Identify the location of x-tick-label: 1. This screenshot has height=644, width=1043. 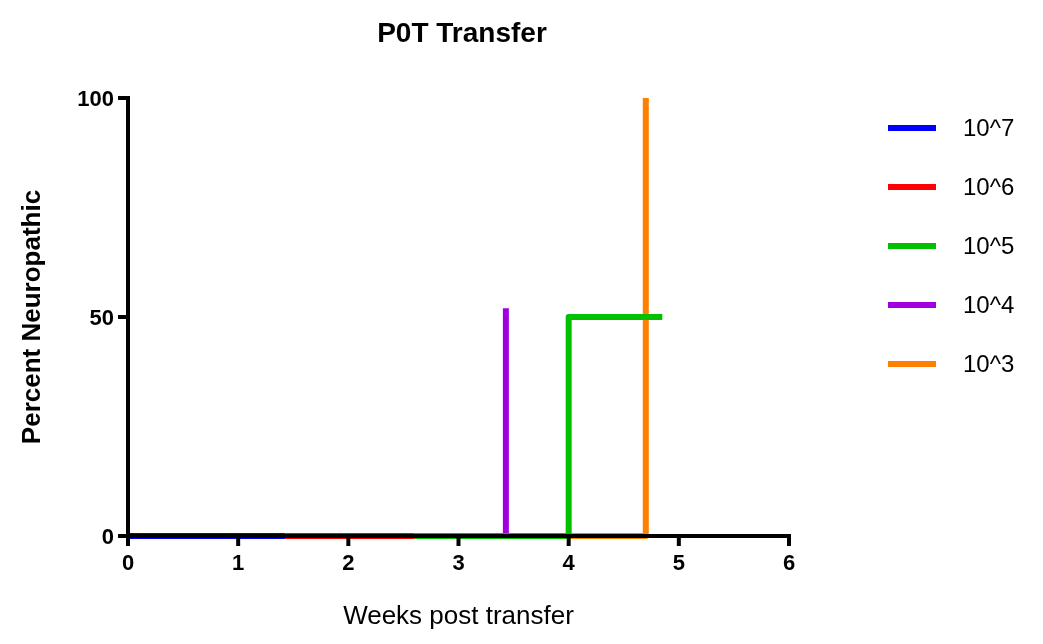
(238, 562).